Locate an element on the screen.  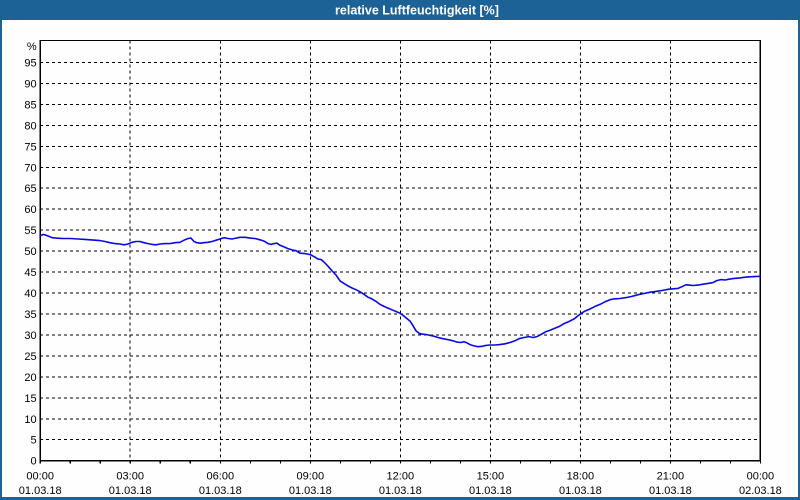
svg-text: 45 is located at coordinates (30, 273).